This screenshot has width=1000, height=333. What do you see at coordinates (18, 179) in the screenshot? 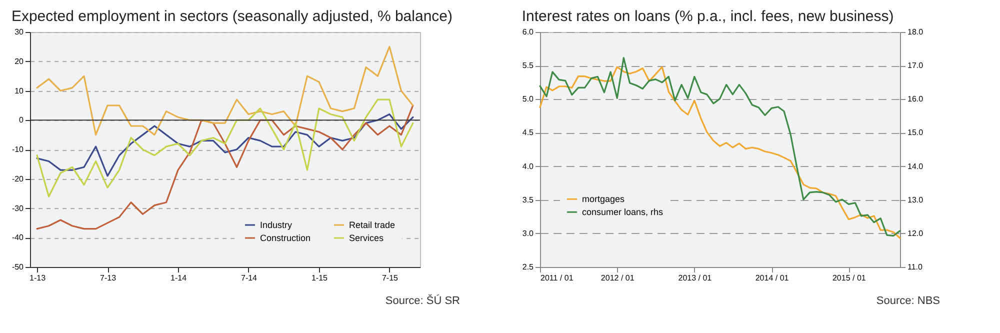
I see `y-tick-label: -20` at bounding box center [18, 179].